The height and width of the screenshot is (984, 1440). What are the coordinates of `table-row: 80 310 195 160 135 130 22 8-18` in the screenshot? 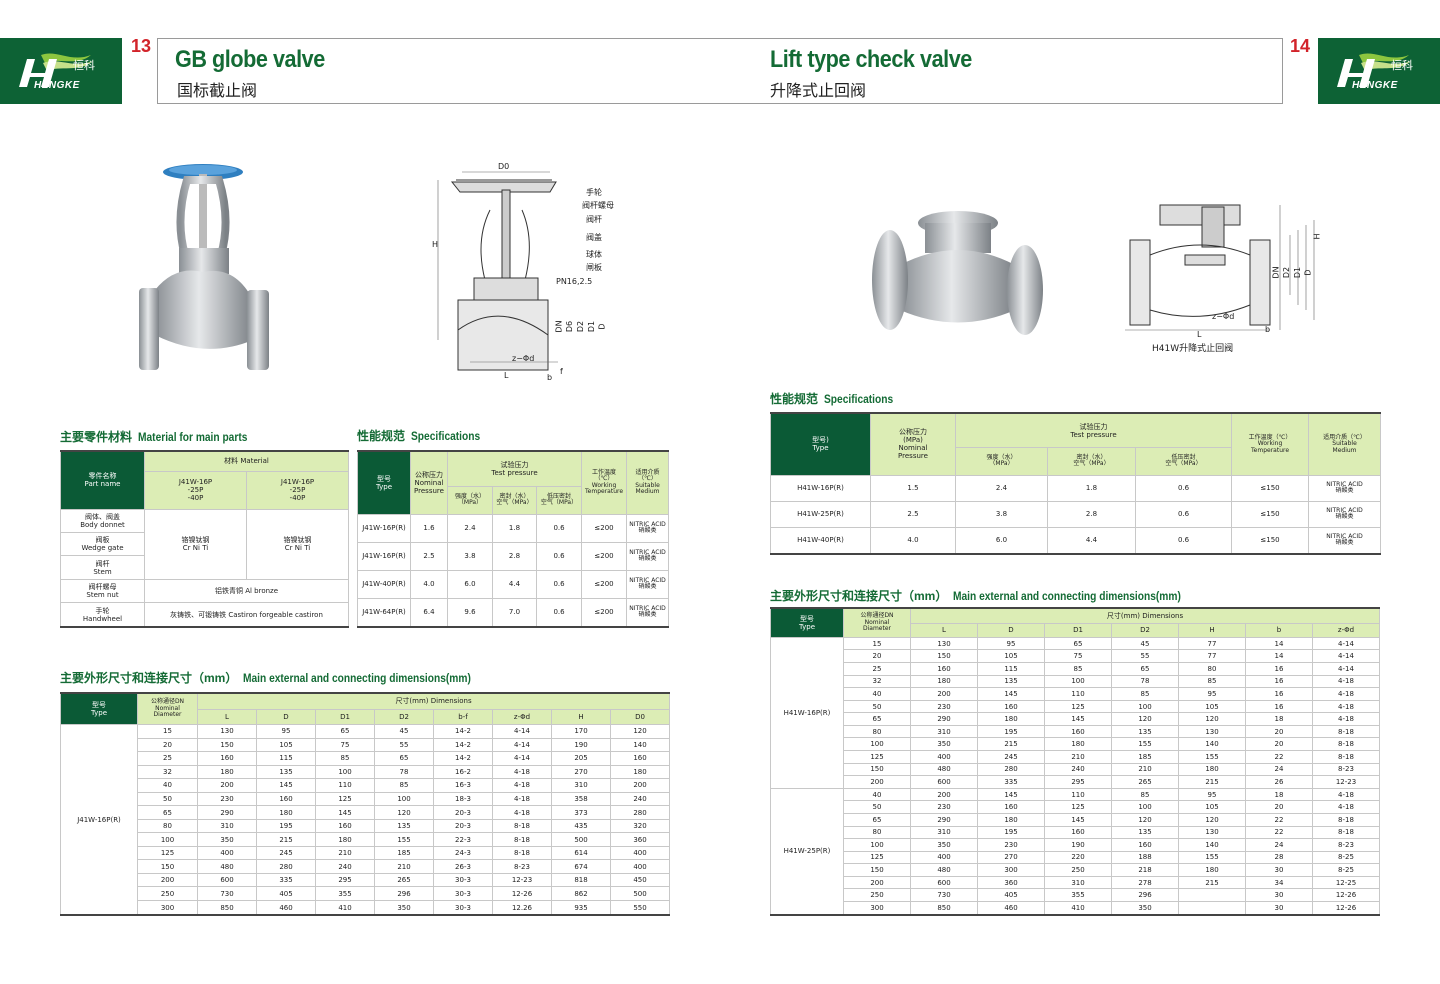 It's located at (1075, 832).